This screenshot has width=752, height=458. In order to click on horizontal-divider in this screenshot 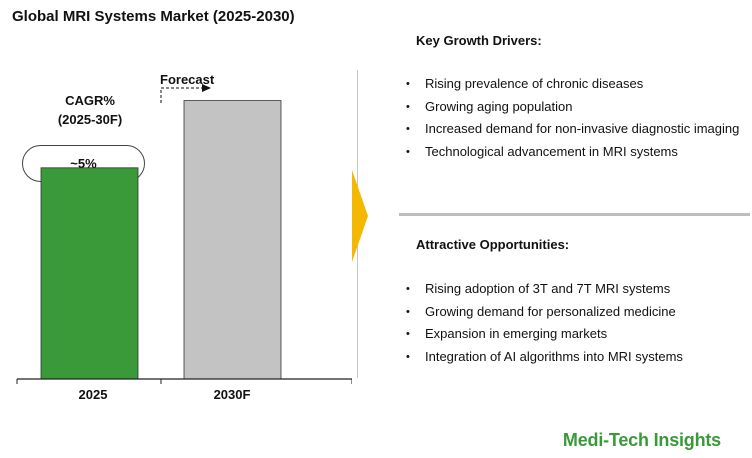, I will do `click(574, 214)`.